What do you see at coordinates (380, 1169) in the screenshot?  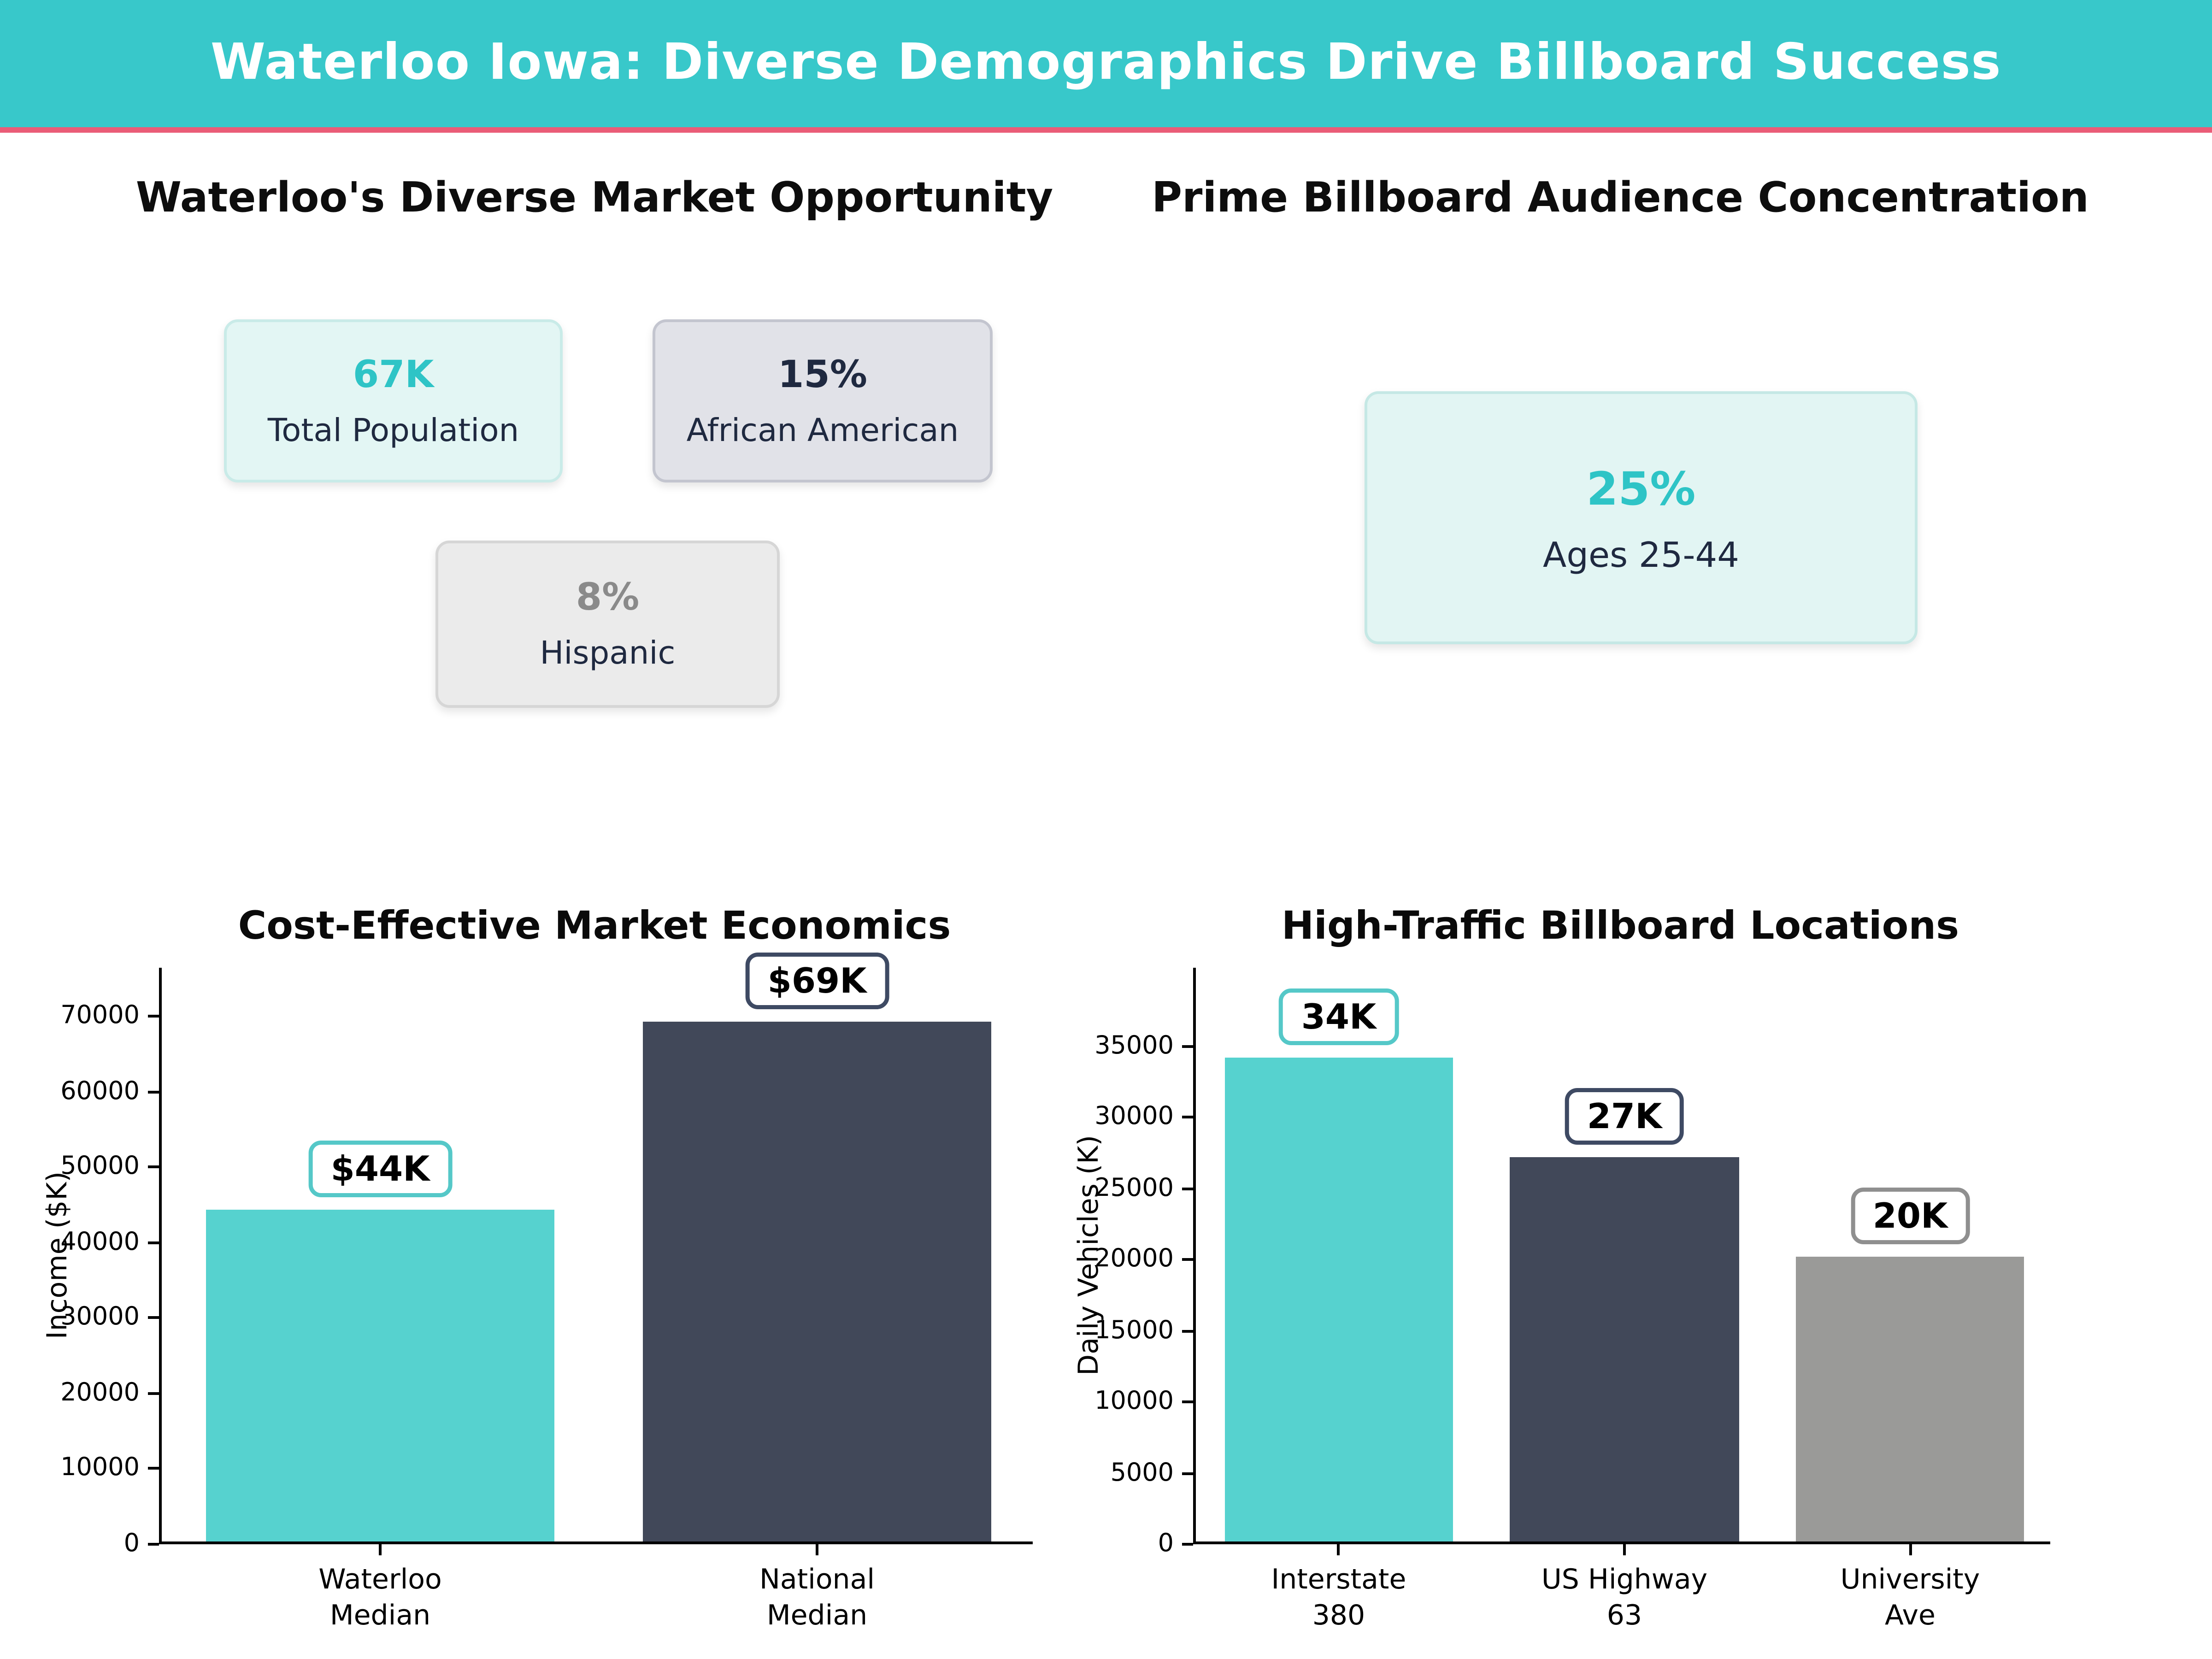 I see `bar-value-label: $44K` at bounding box center [380, 1169].